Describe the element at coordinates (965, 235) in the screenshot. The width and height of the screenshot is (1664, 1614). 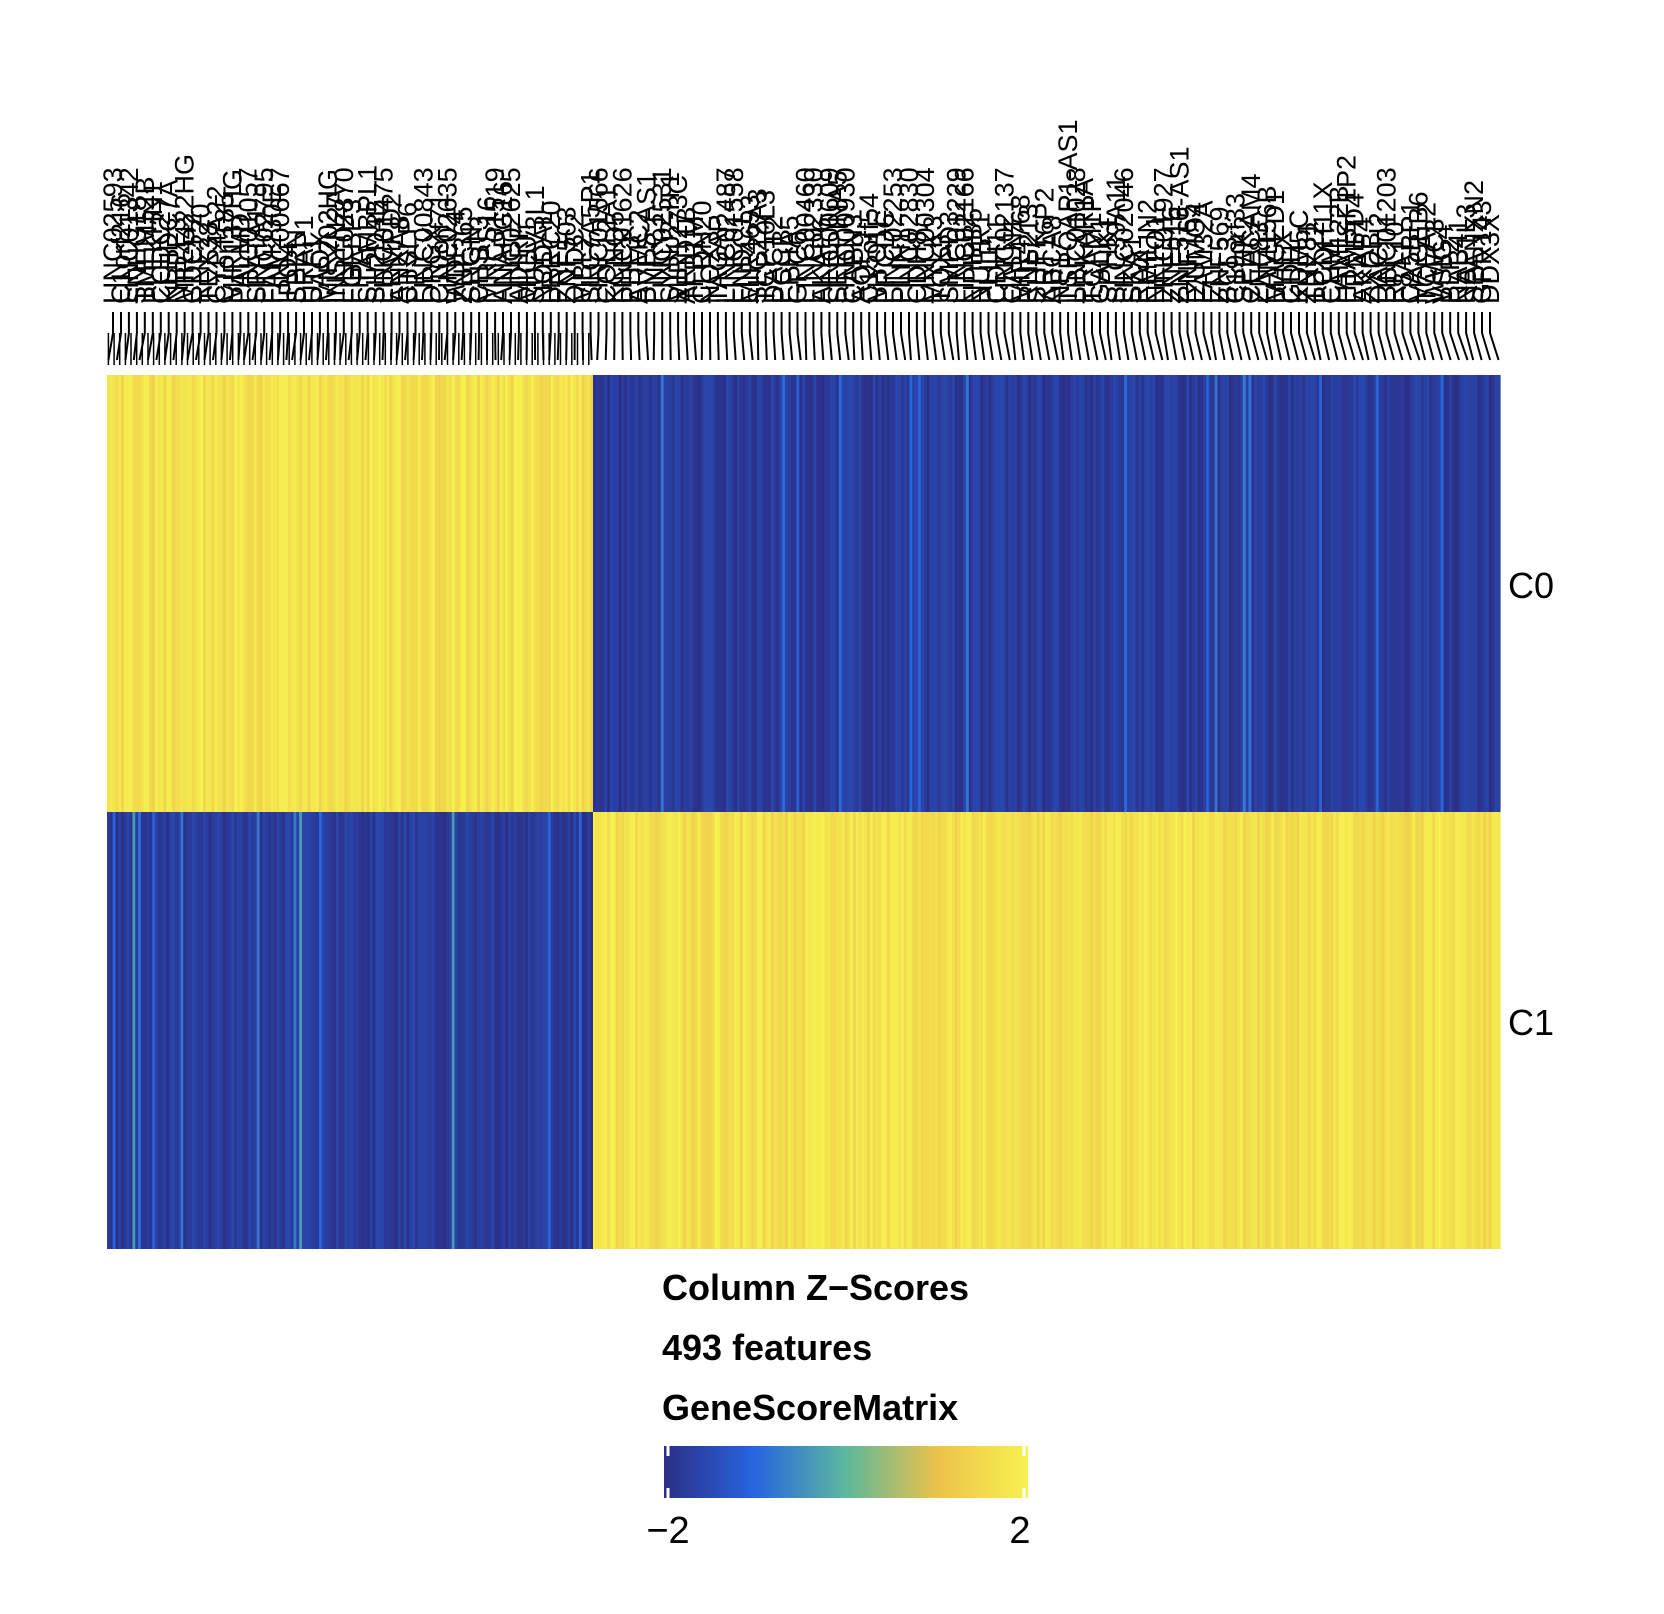
I see `column-label: LINC02166` at that location.